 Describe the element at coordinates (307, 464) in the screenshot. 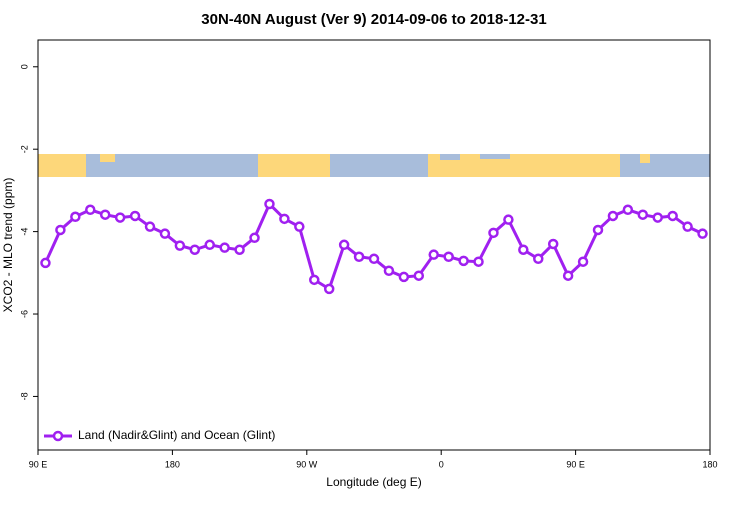

I see `x-tick-label: 90 W` at that location.